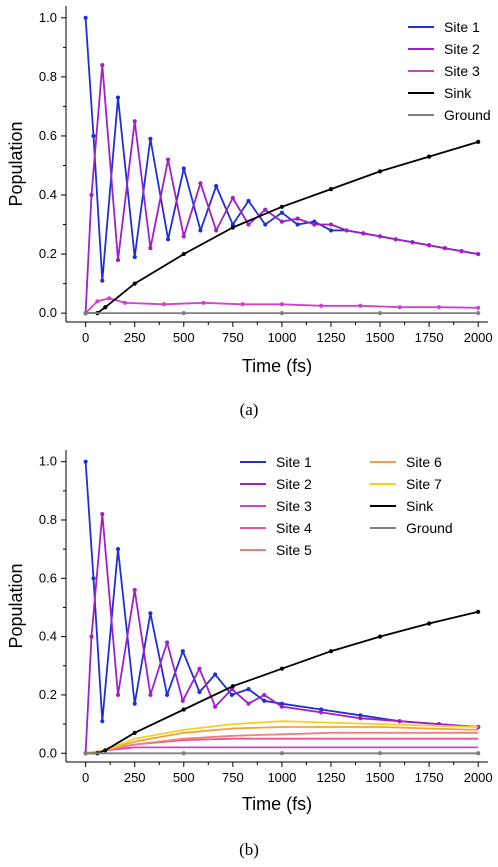  Describe the element at coordinates (48, 577) in the screenshot. I see `y-tick-label: 0.6` at that location.